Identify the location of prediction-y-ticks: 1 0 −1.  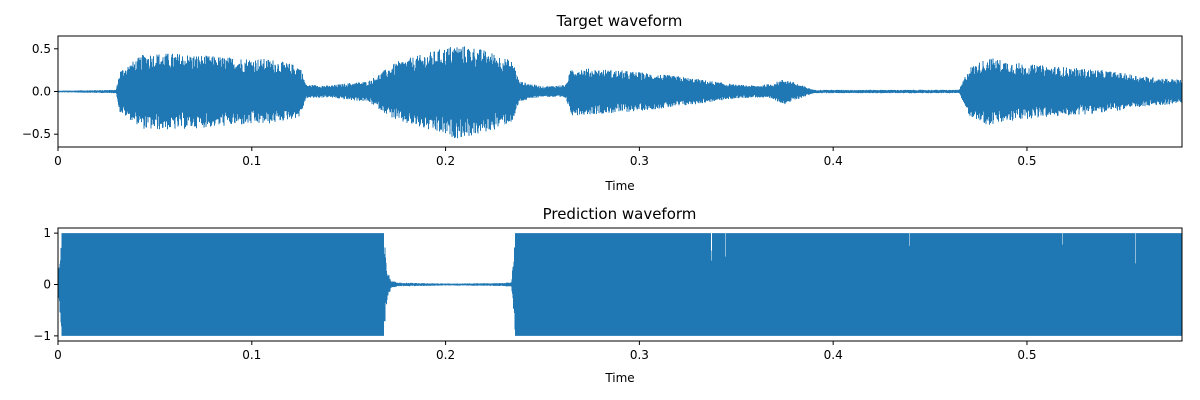
(45, 284).